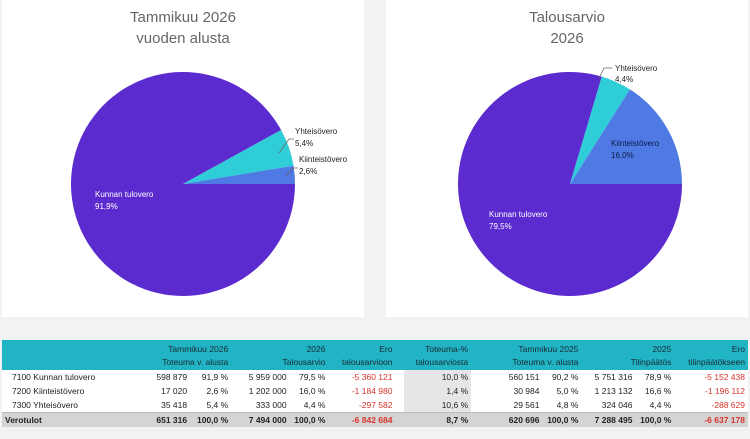  I want to click on header-ero2: Ero, so click(711, 347).